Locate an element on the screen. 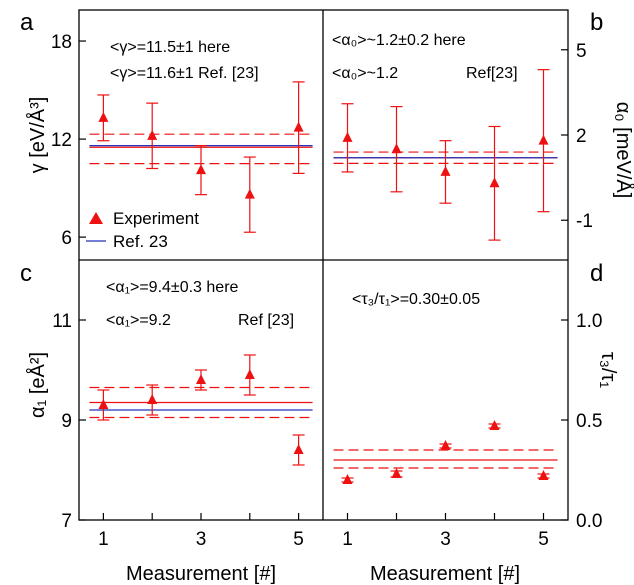 The width and height of the screenshot is (634, 585). x-axis-title-right: Measurement [#] is located at coordinates (445, 574).